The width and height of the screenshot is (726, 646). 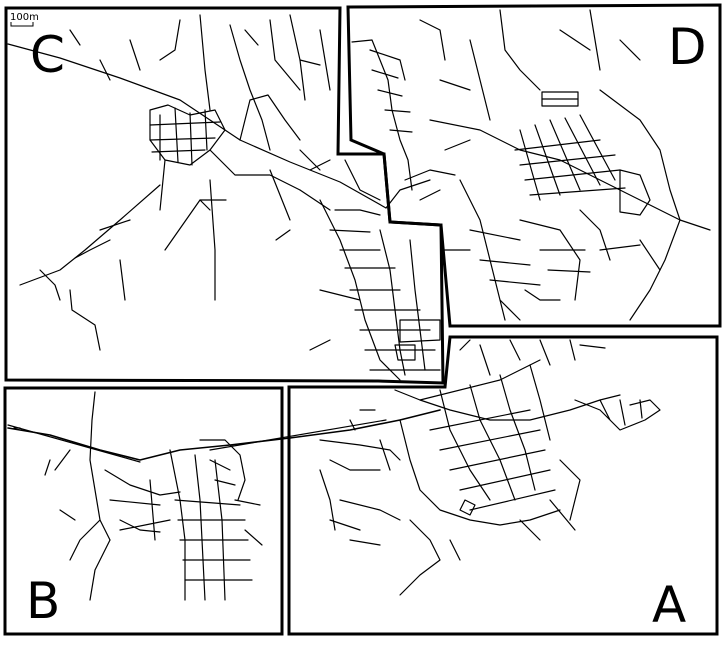 I want to click on region-b-area, so click(x=143, y=511).